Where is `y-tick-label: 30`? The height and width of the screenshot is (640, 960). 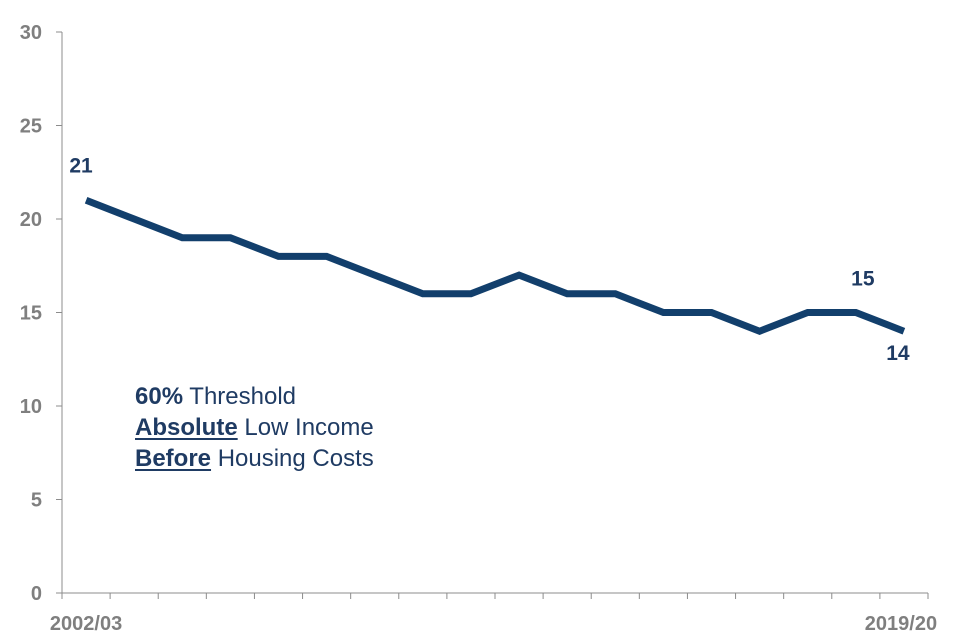
y-tick-label: 30 is located at coordinates (31, 33).